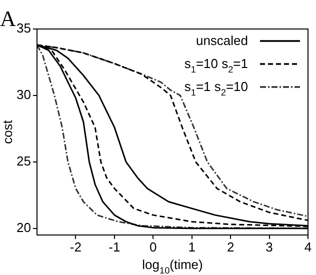 Image resolution: width=316 pixels, height=275 pixels. I want to click on x-tick-label: -1, so click(114, 246).